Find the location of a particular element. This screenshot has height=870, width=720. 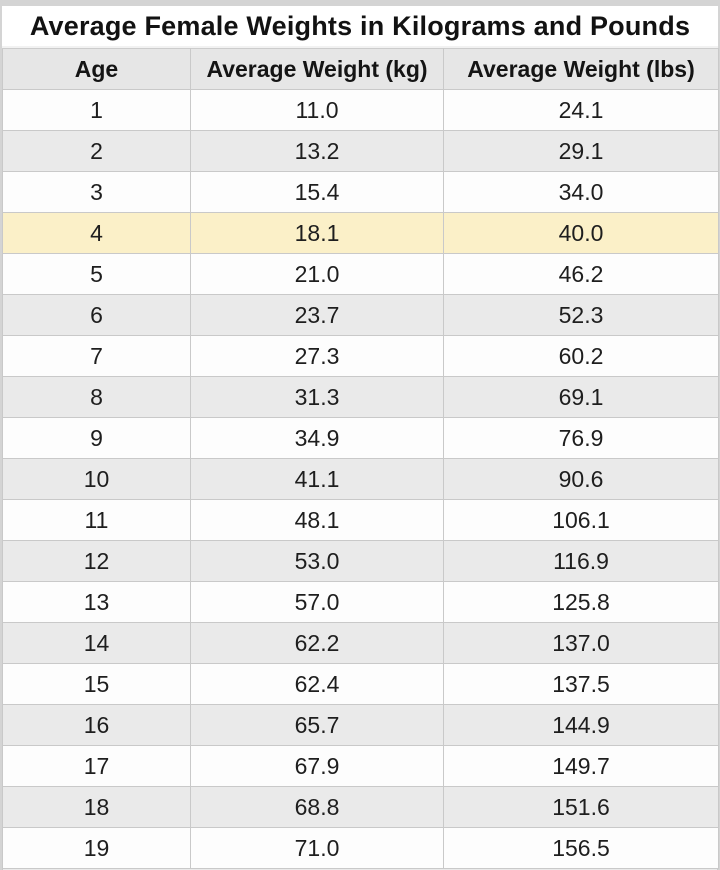

kg-cell: 67.9 is located at coordinates (317, 766).